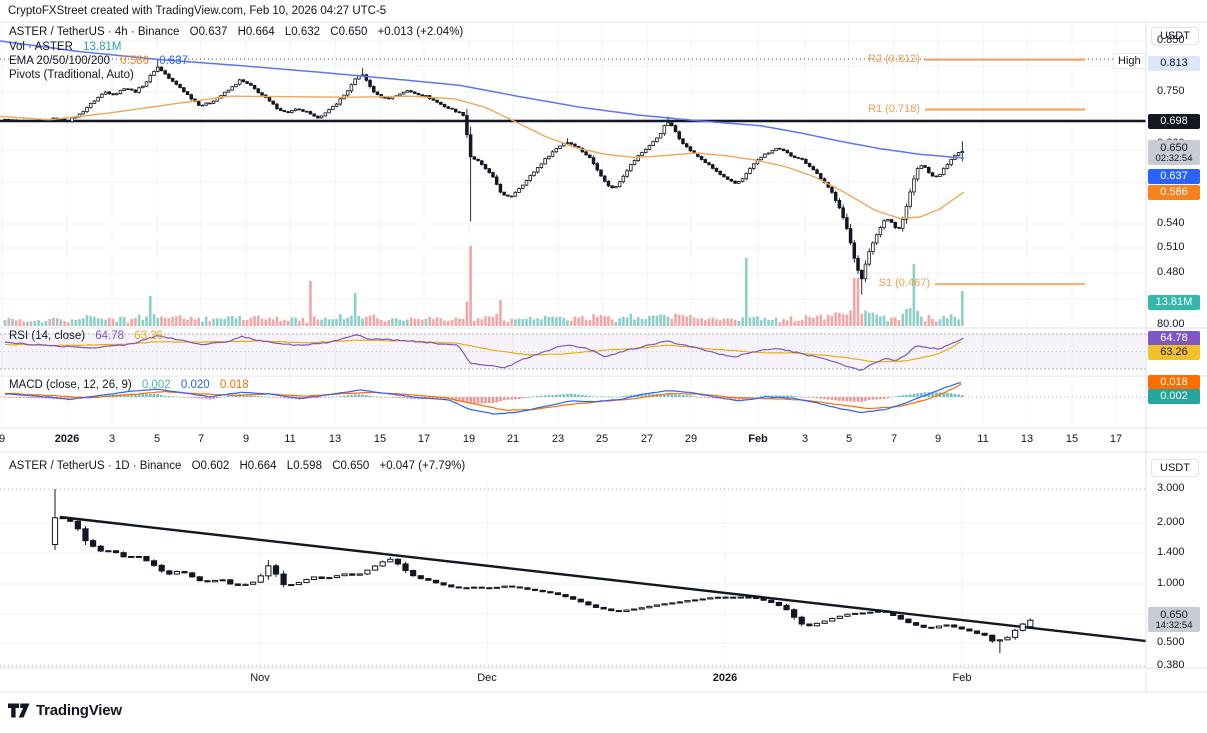 This screenshot has width=1207, height=733. I want to click on currency-button-main: USDT, so click(1175, 36).